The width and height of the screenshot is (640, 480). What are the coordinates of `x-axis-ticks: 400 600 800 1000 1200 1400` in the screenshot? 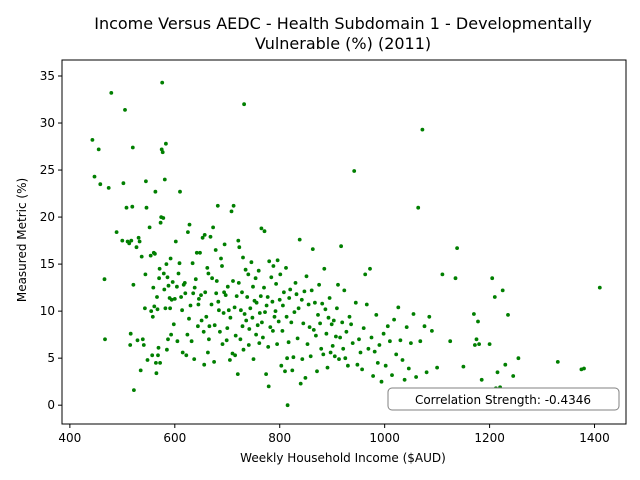 It's located at (334, 434).